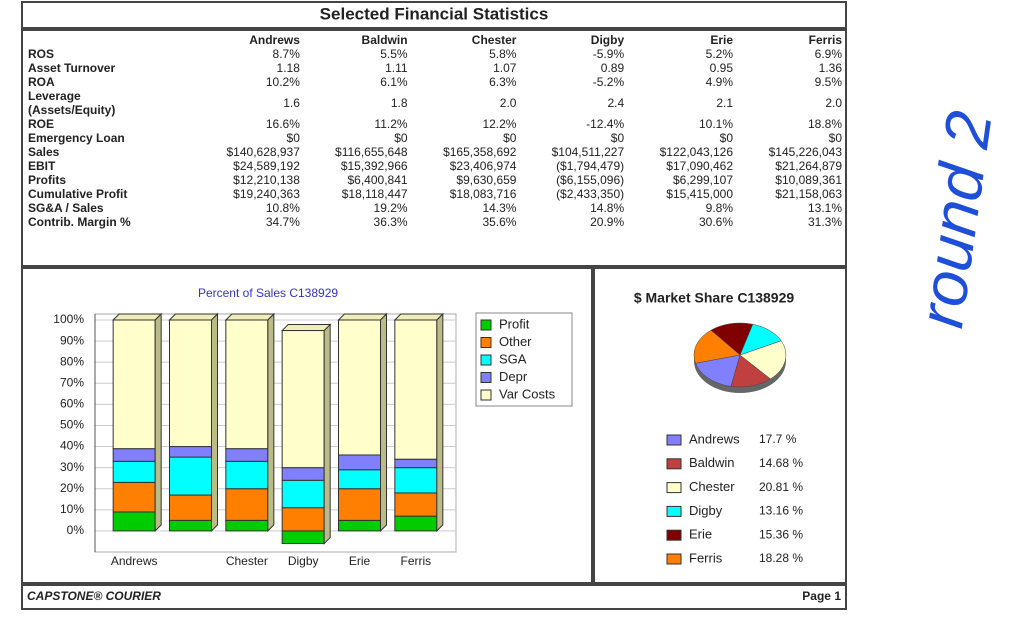  What do you see at coordinates (434, 13) in the screenshot?
I see `page-title: Selected Financial Statistics` at bounding box center [434, 13].